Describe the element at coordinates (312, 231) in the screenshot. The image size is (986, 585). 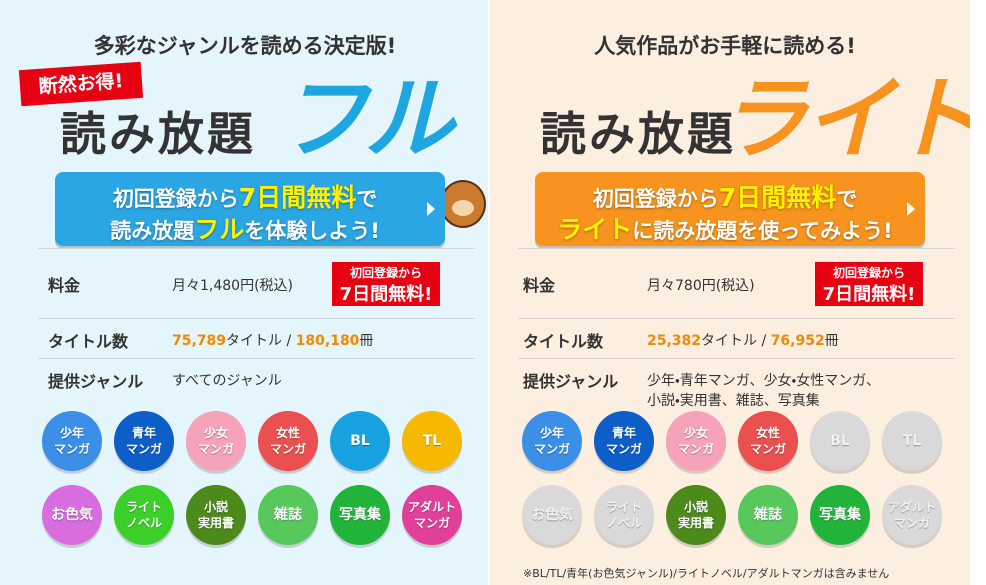
I see `cta-text: を体験しよう!` at that location.